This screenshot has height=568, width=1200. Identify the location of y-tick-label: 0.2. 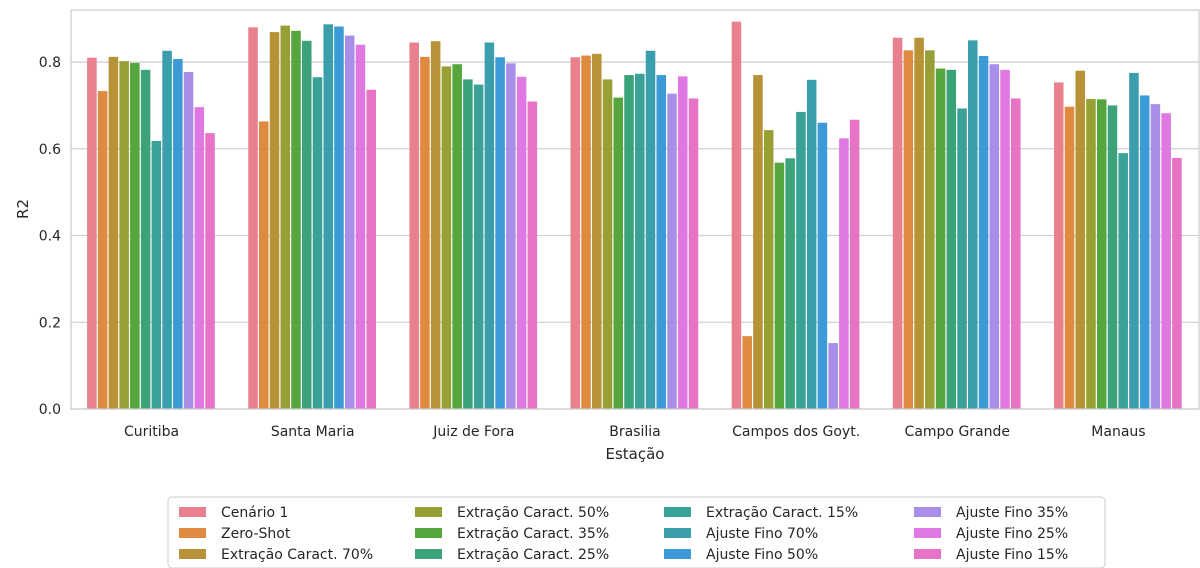
(50, 323).